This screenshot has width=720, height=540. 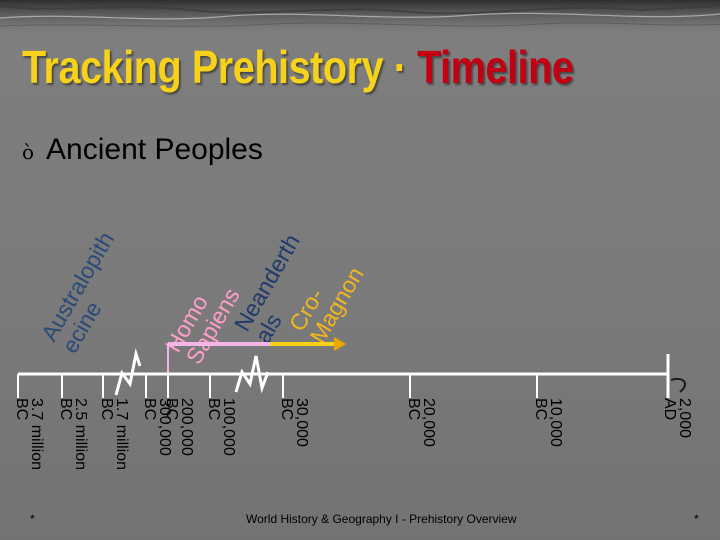 What do you see at coordinates (28, 152) in the screenshot?
I see `bullet-icon: ò` at bounding box center [28, 152].